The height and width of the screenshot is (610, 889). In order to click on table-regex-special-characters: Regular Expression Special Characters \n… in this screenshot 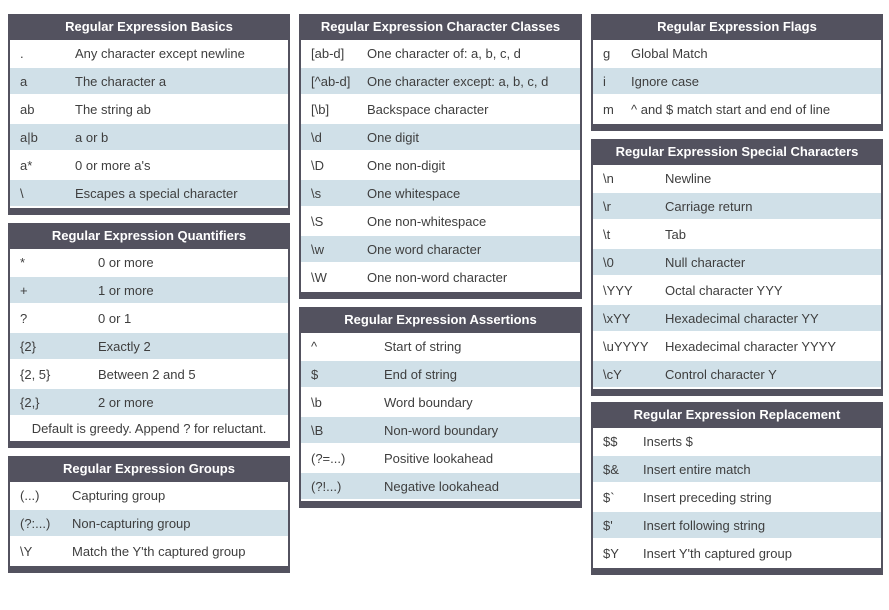, I will do `click(737, 267)`.